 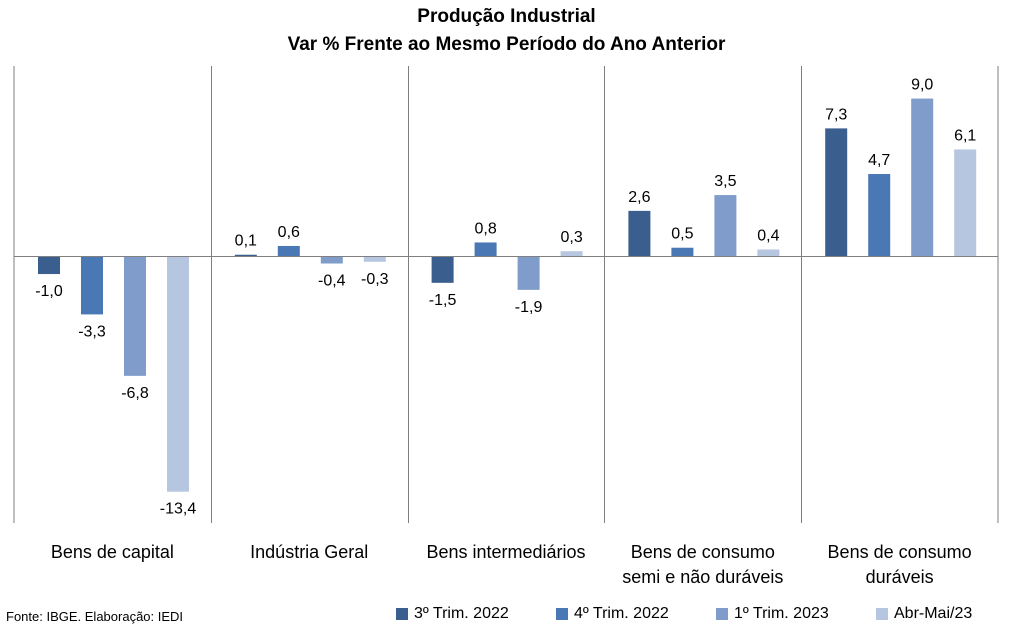 What do you see at coordinates (332, 281) in the screenshot?
I see `data-label: -0,4` at bounding box center [332, 281].